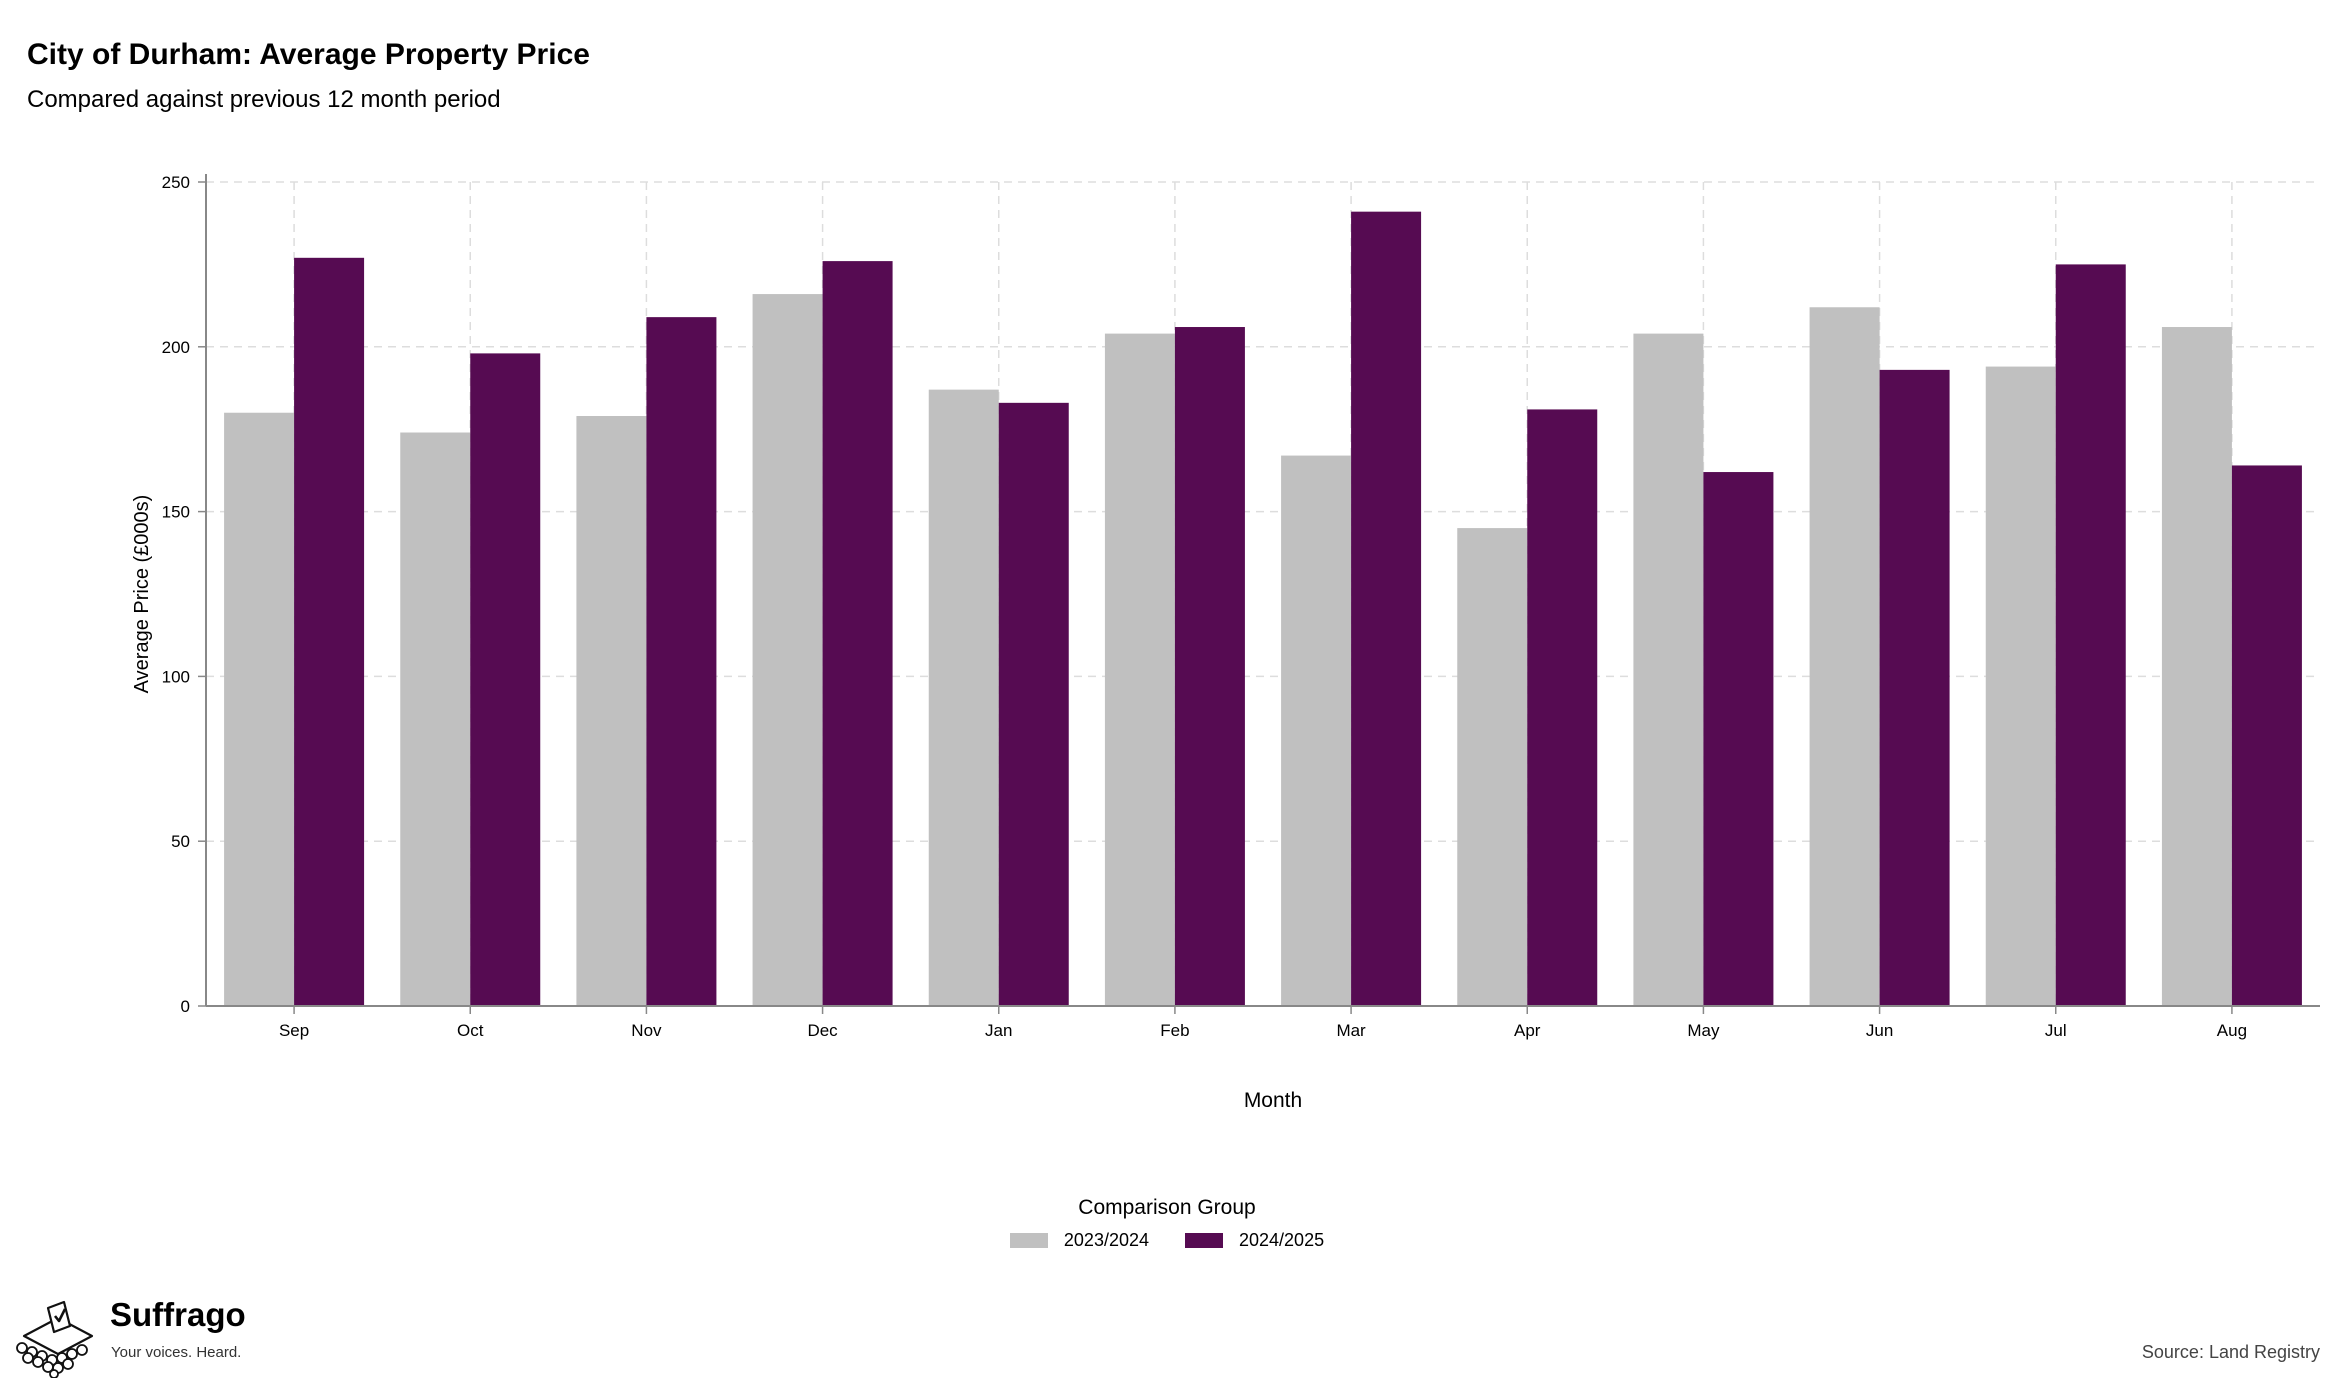  Describe the element at coordinates (308, 54) in the screenshot. I see `chart-title: City of Durham: Average Property Price` at that location.